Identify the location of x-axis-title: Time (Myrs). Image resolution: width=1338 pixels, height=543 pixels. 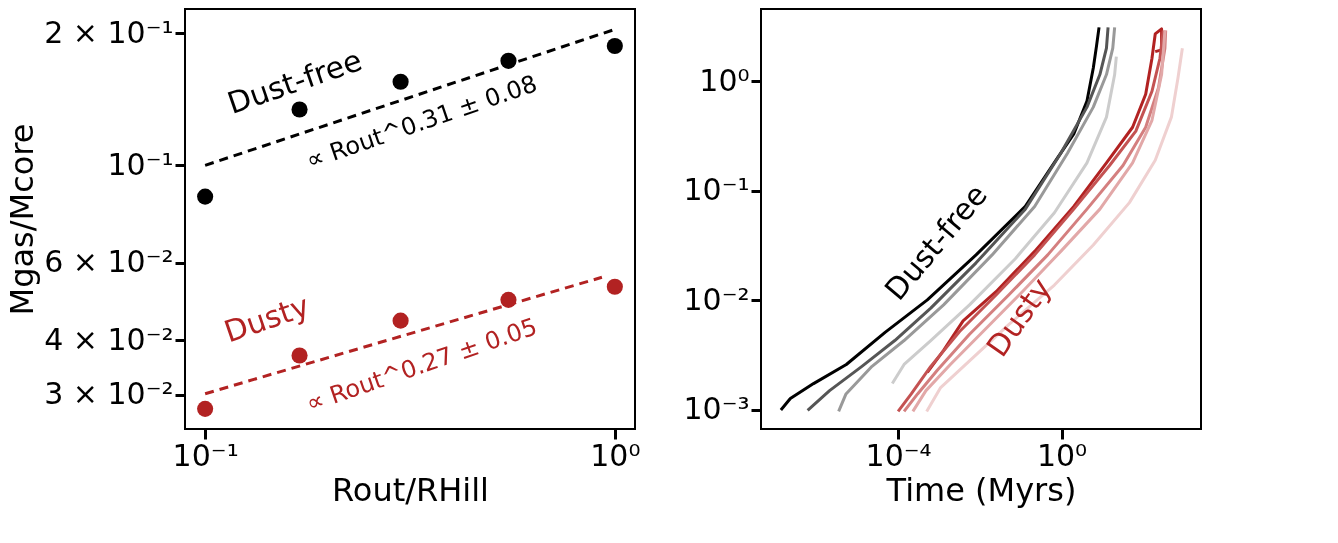
(981, 489).